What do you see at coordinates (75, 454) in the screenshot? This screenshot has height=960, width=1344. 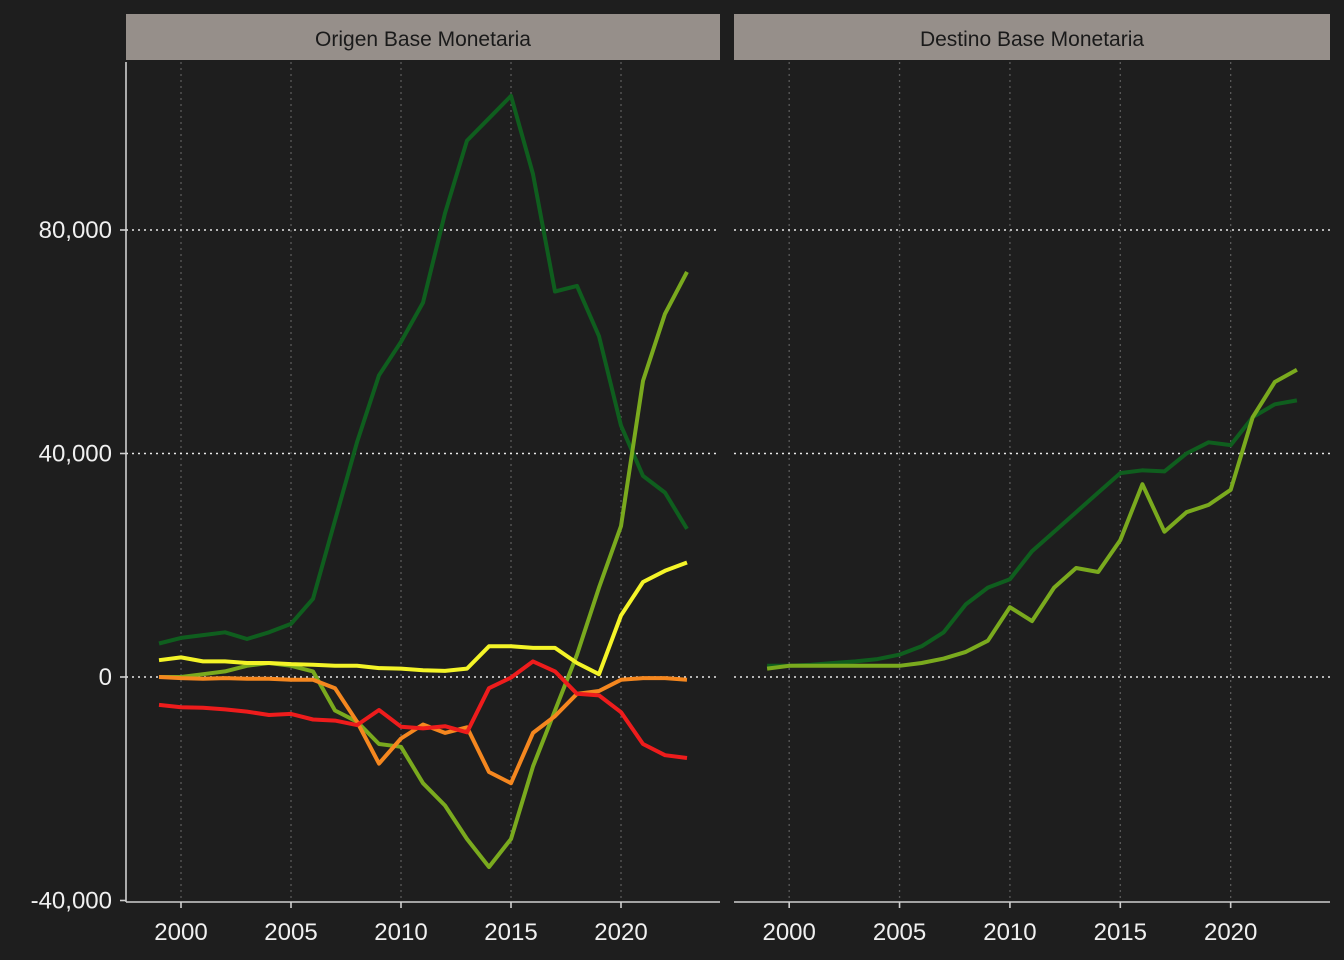 I see `y-tick-label: 40,000` at bounding box center [75, 454].